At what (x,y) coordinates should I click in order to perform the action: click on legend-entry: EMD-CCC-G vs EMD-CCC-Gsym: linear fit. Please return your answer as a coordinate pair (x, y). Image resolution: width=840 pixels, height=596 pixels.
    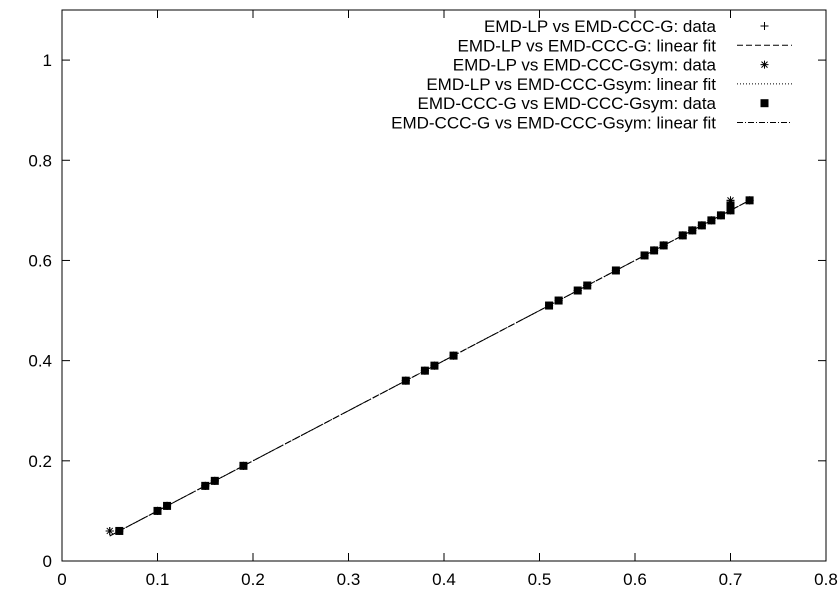
    Looking at the image, I should click on (591, 123).